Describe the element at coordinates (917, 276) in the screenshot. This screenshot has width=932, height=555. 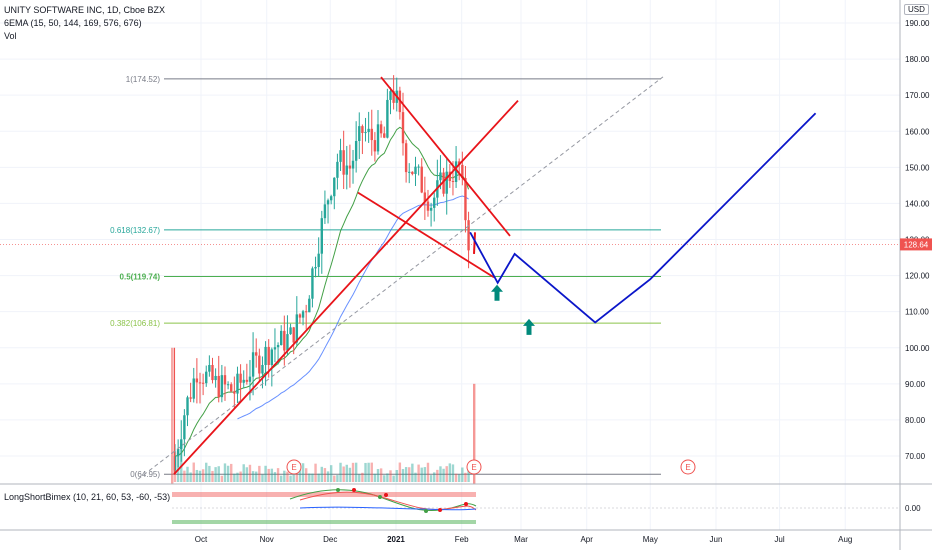
I see `y-tick-label: 120.00` at that location.